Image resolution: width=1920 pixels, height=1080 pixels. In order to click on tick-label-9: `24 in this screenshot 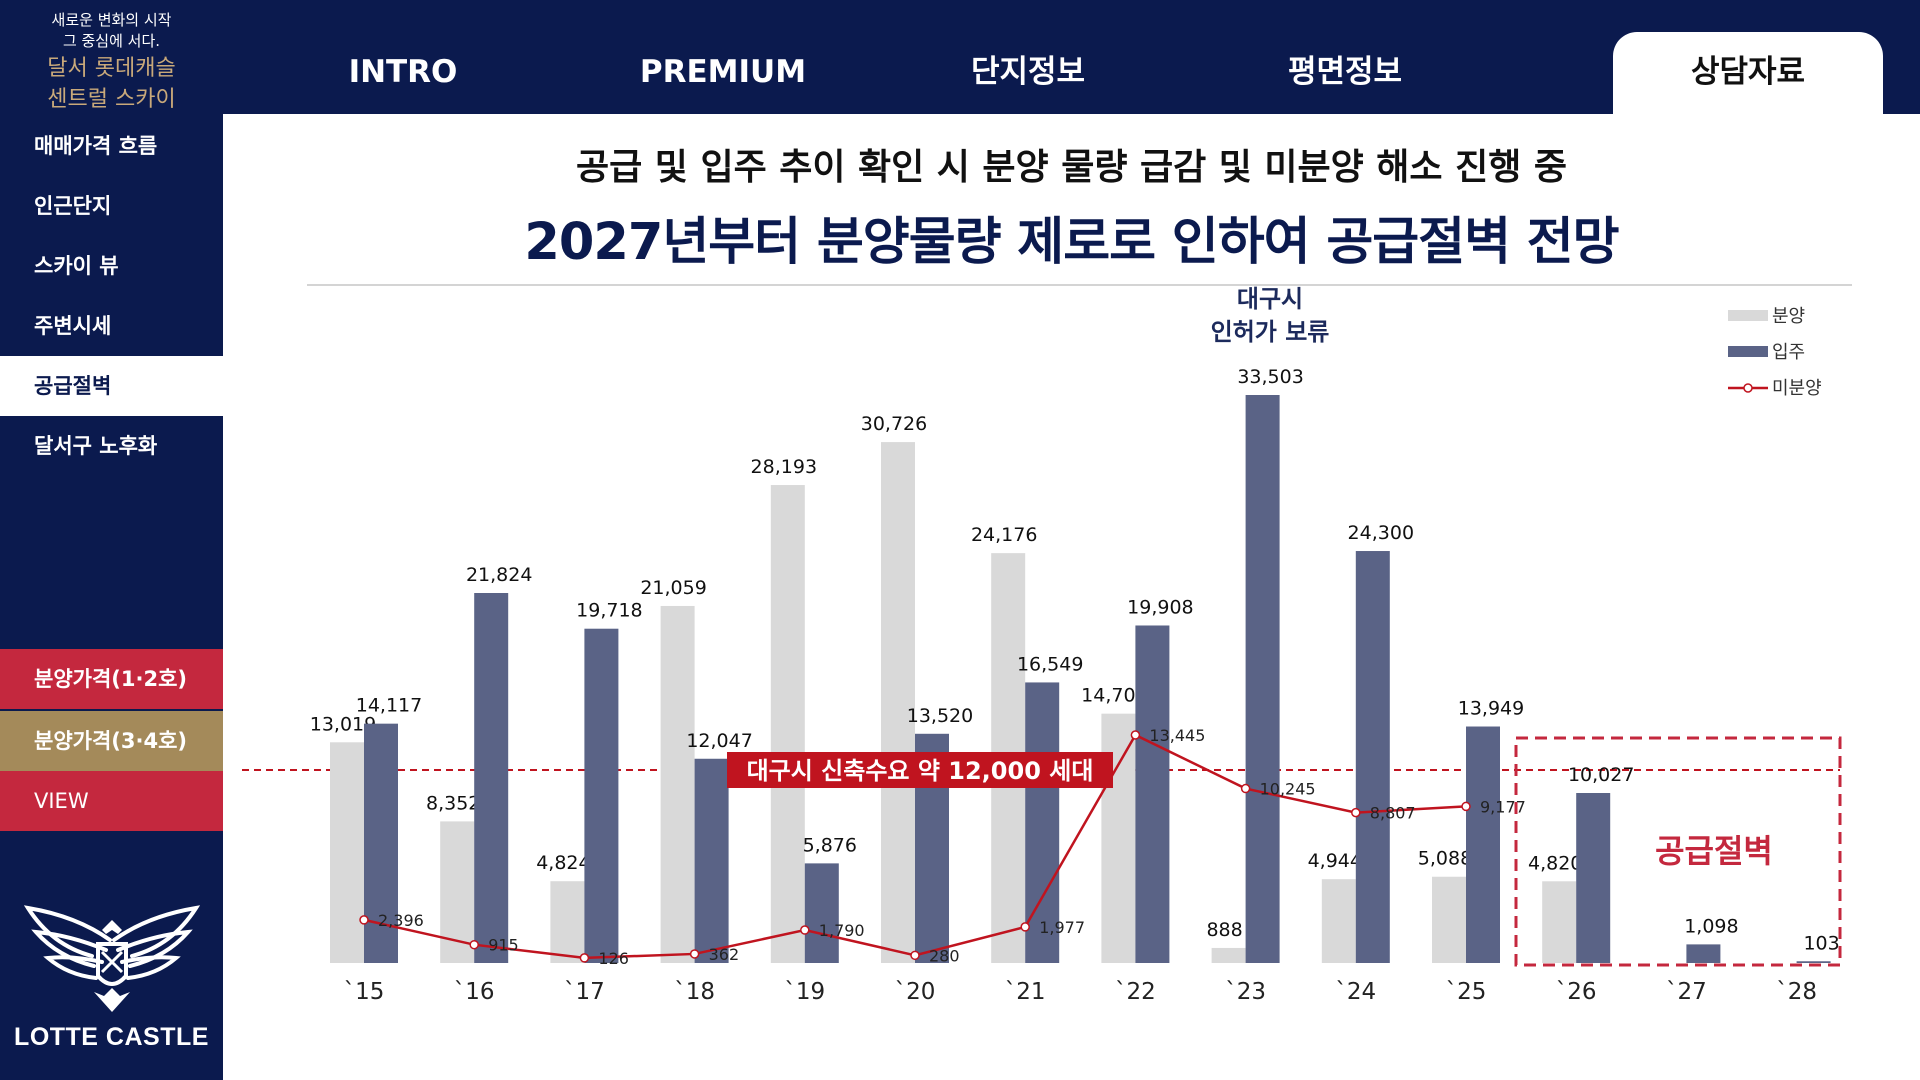, I will do `click(1355, 992)`.